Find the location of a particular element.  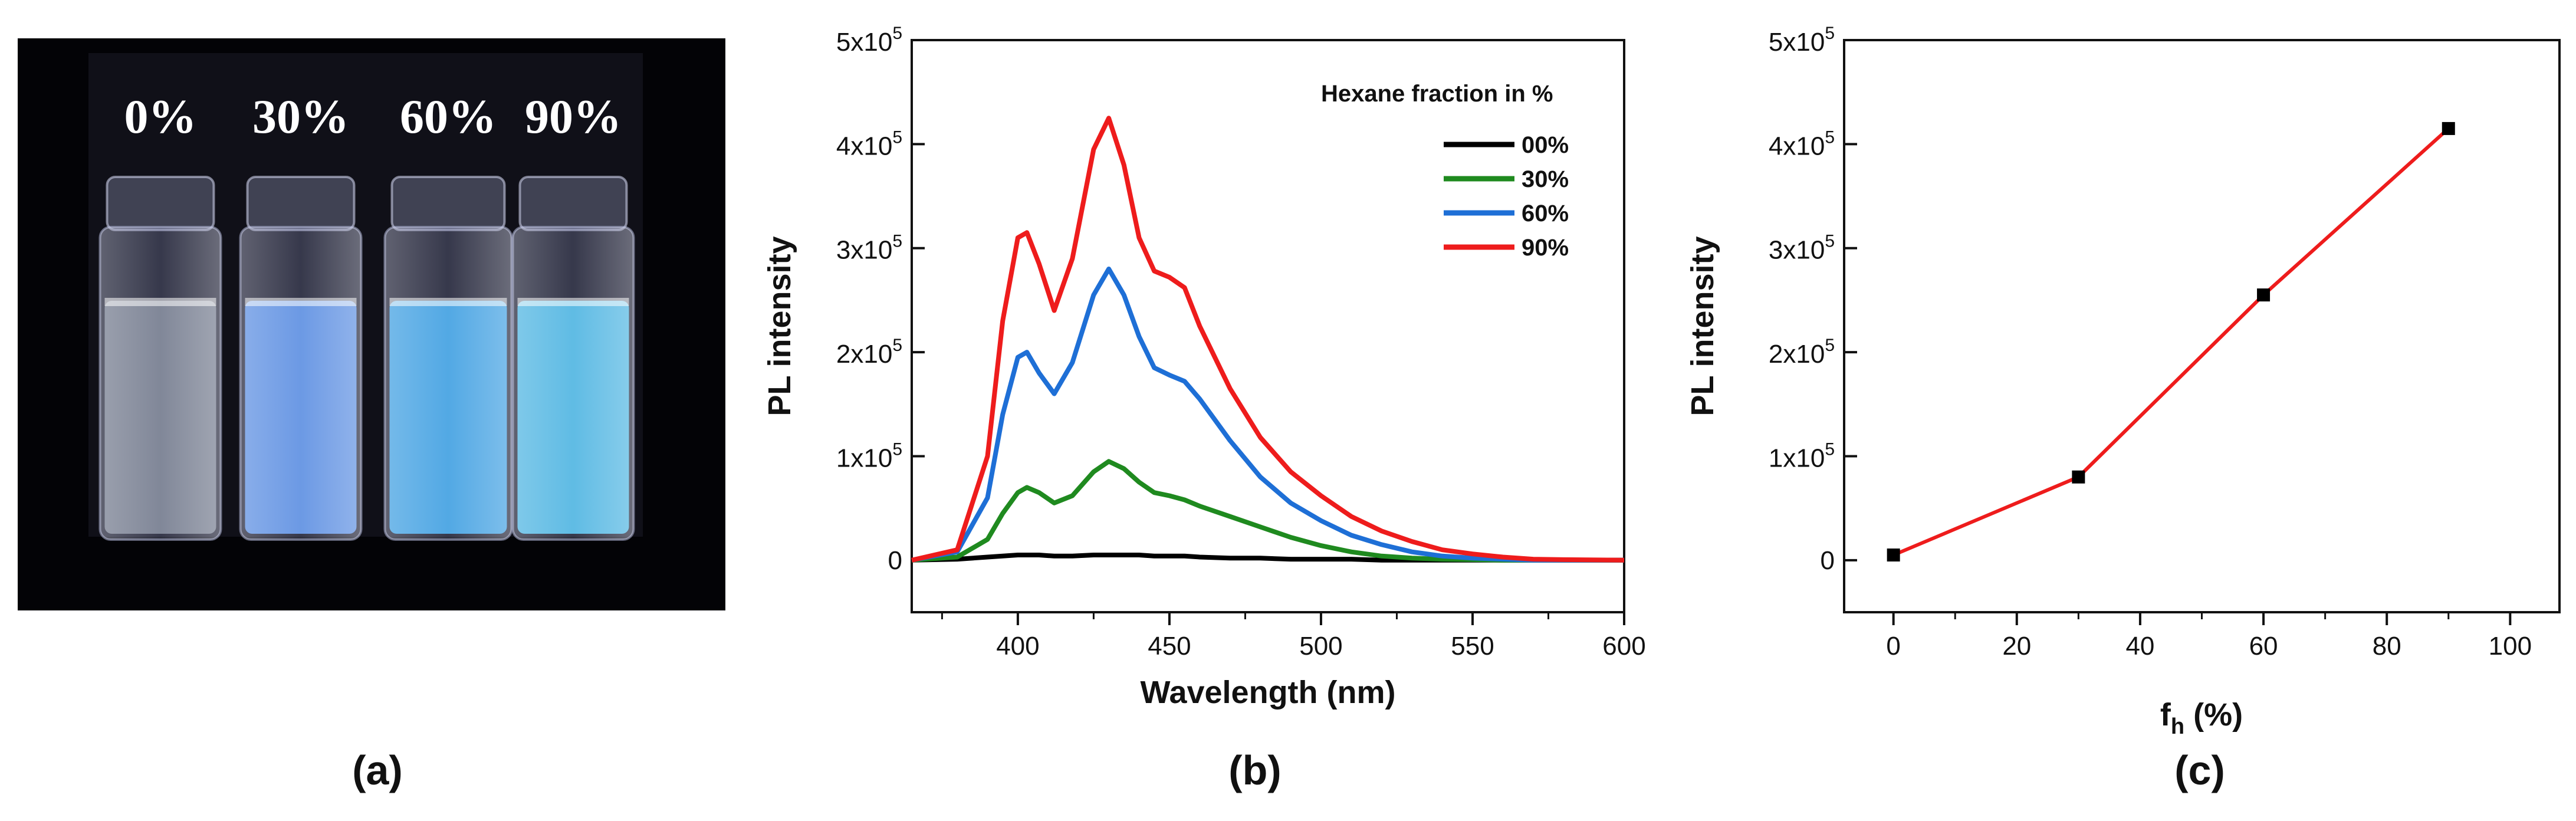

x-tick-label: 80 is located at coordinates (2387, 646).